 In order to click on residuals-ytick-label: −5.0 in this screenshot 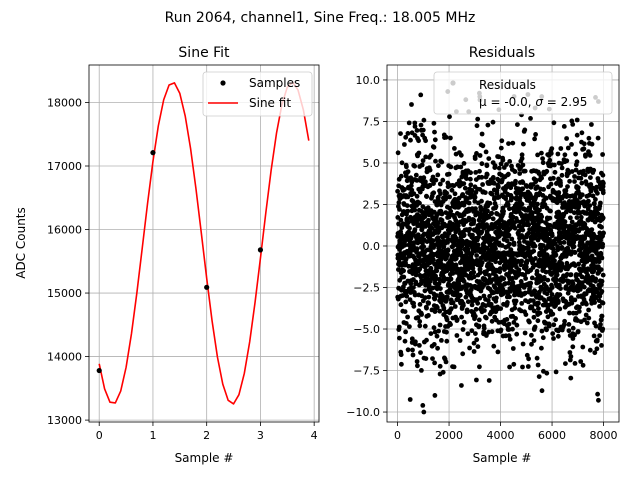, I will do `click(366, 329)`.